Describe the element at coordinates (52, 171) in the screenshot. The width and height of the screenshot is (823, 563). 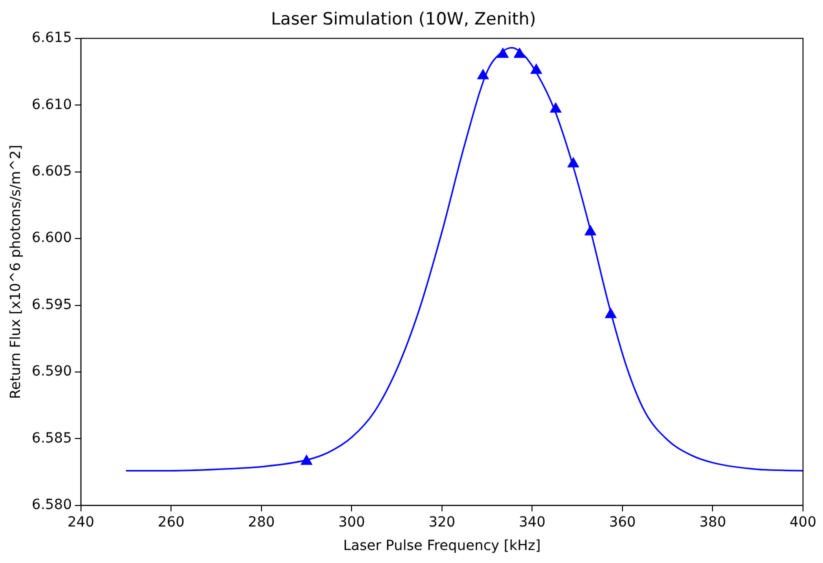
I see `y-tick-label: 6.605` at that location.